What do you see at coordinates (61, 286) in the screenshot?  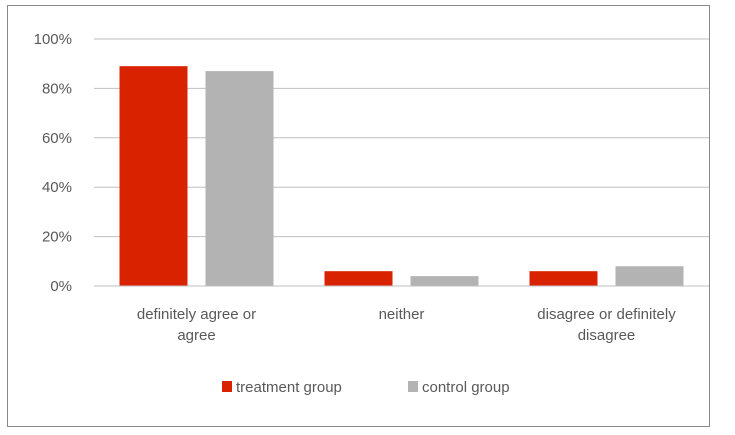 I see `y-tick-label: 0%` at bounding box center [61, 286].